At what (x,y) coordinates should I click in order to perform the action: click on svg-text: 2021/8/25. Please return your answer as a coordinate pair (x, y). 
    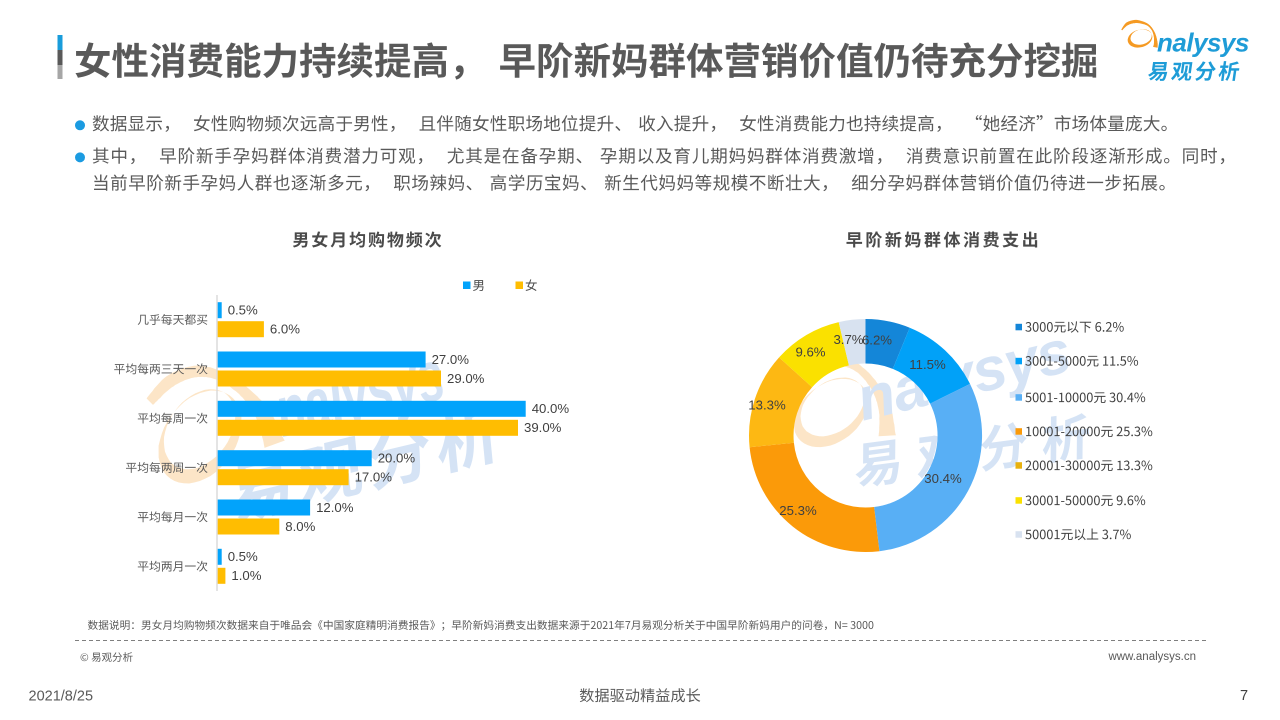
    Looking at the image, I should click on (61, 697).